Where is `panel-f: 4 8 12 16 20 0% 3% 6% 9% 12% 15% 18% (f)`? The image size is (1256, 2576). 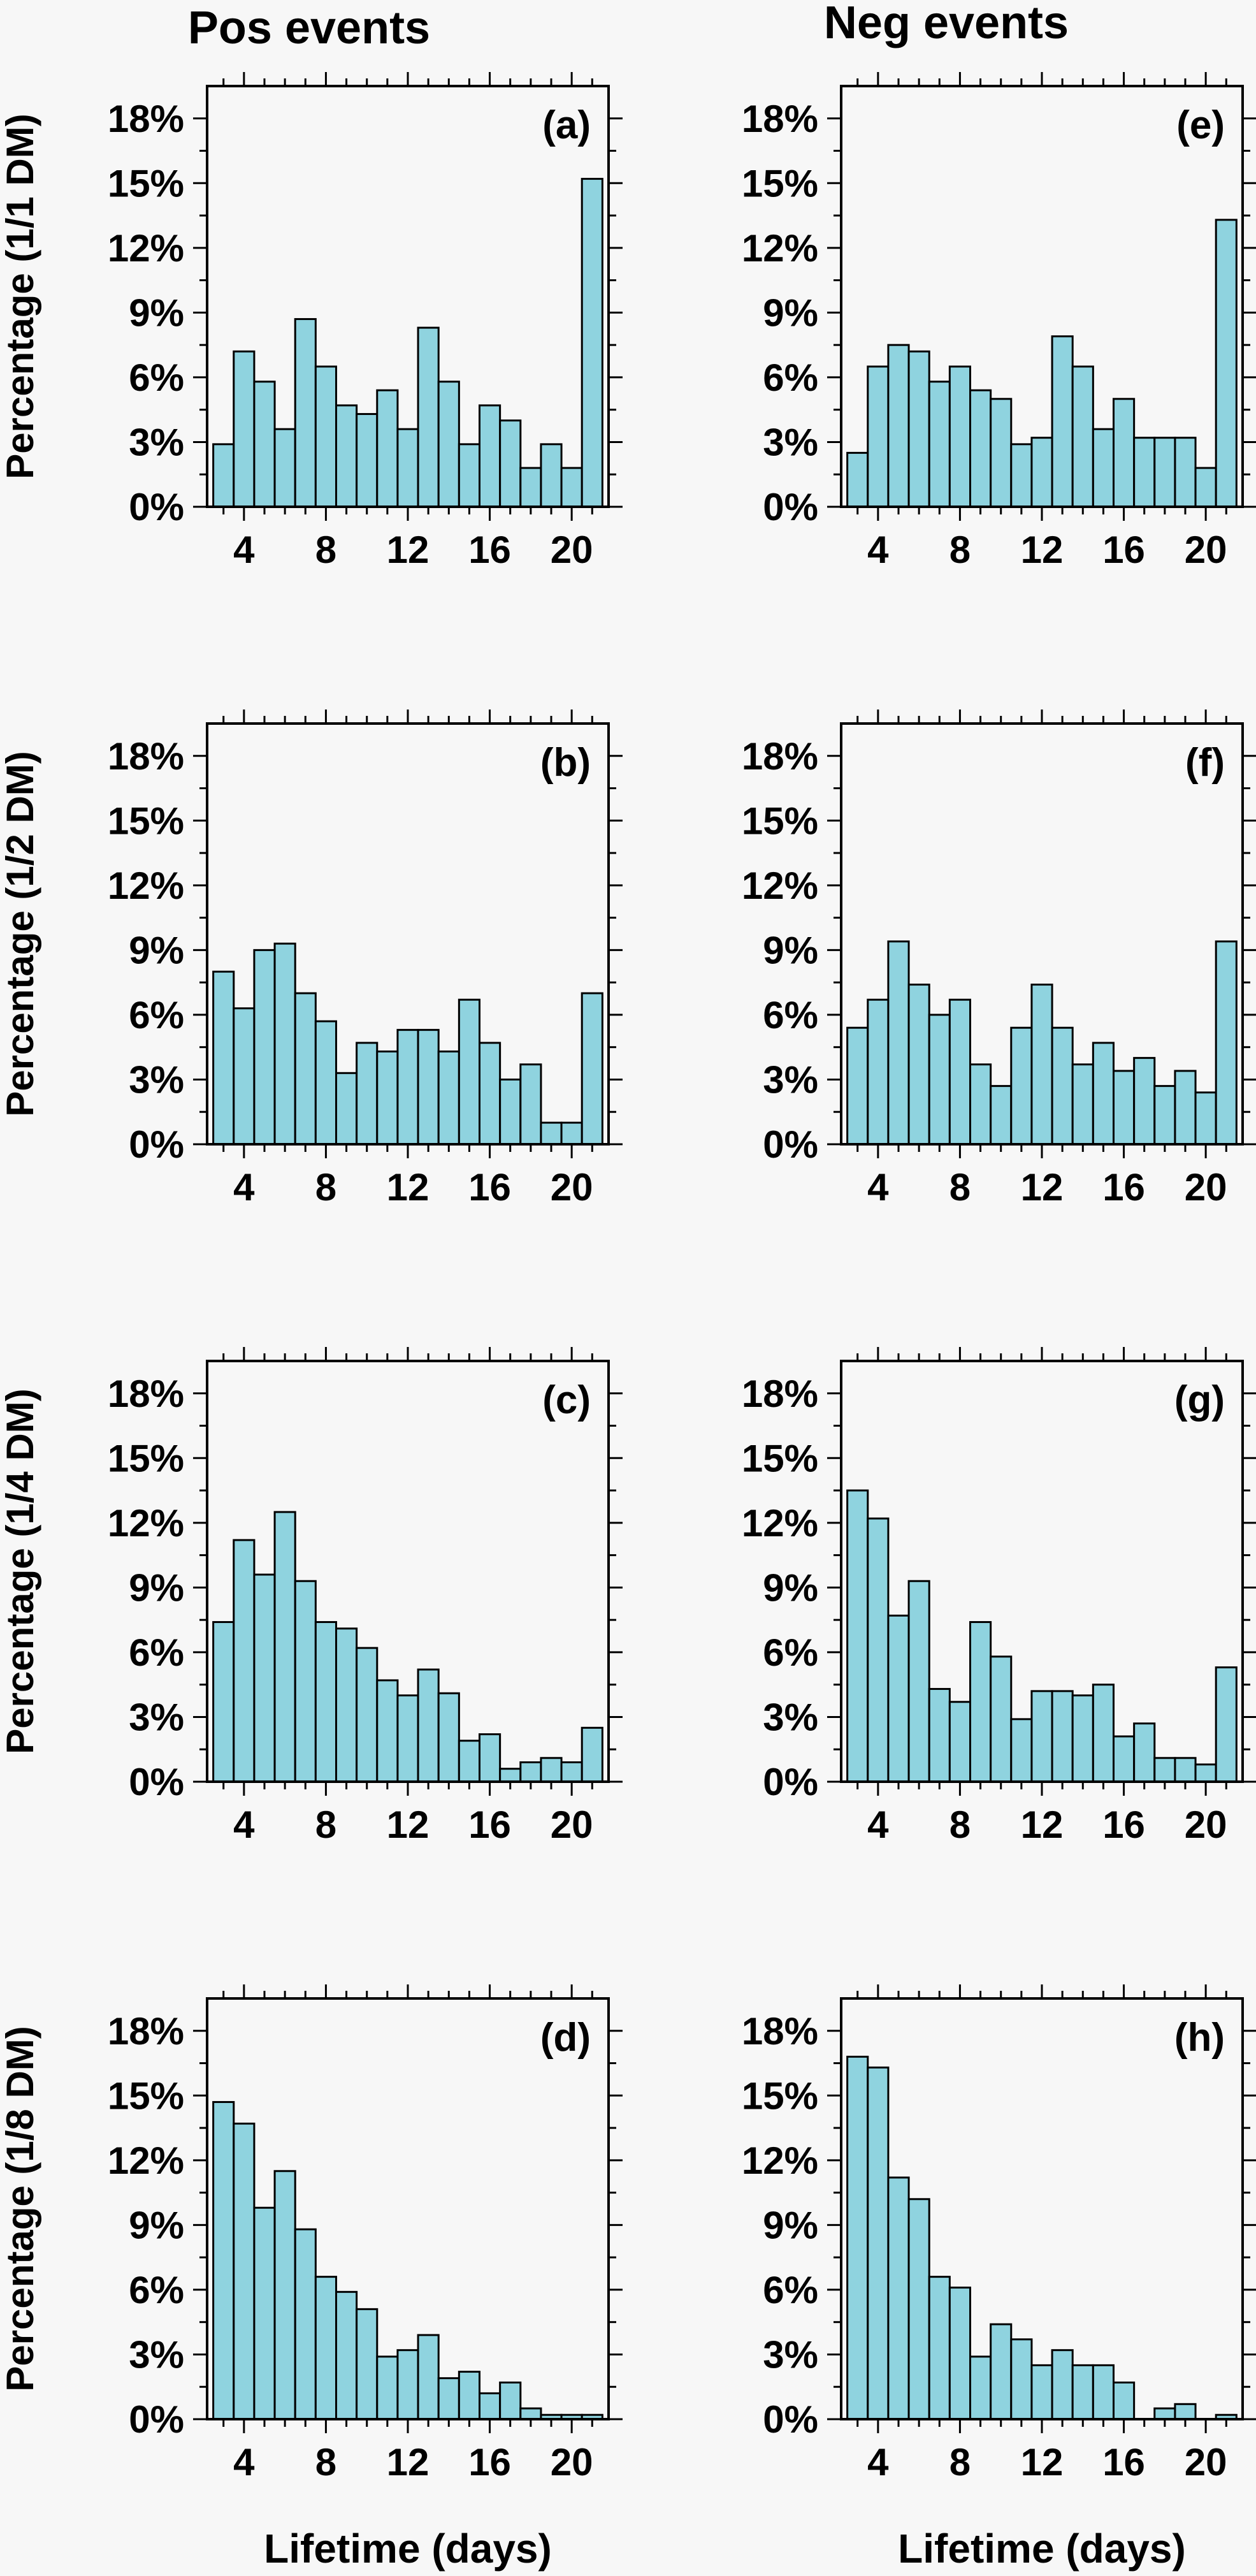 panel-f: 4 8 12 16 20 0% 3% 6% 9% 12% 15% 18% (f) is located at coordinates (999, 959).